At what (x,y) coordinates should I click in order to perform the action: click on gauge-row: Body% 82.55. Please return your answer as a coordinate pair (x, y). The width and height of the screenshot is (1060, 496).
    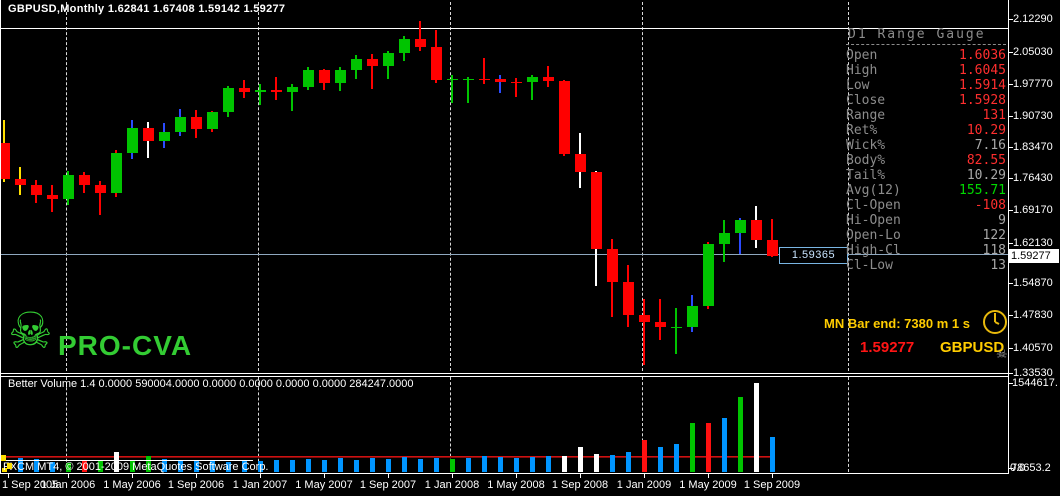
    Looking at the image, I should click on (926, 160).